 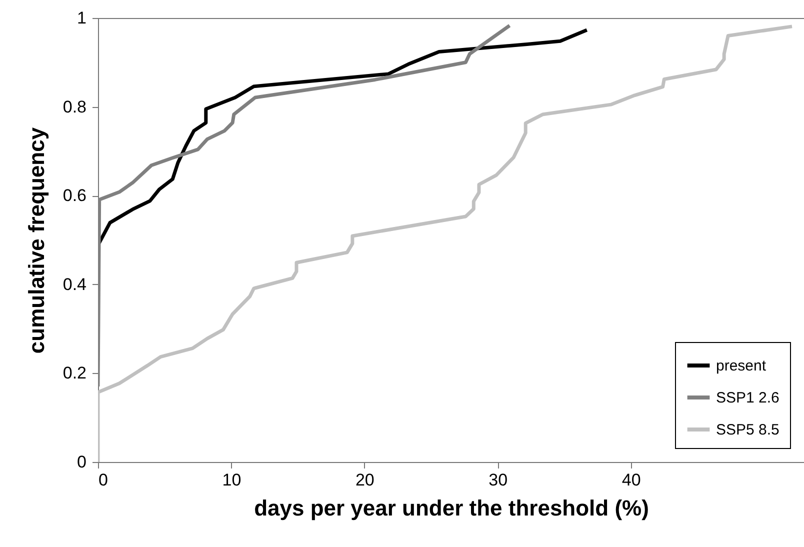 I want to click on legend-label: SSP5 8.5, so click(x=748, y=430).